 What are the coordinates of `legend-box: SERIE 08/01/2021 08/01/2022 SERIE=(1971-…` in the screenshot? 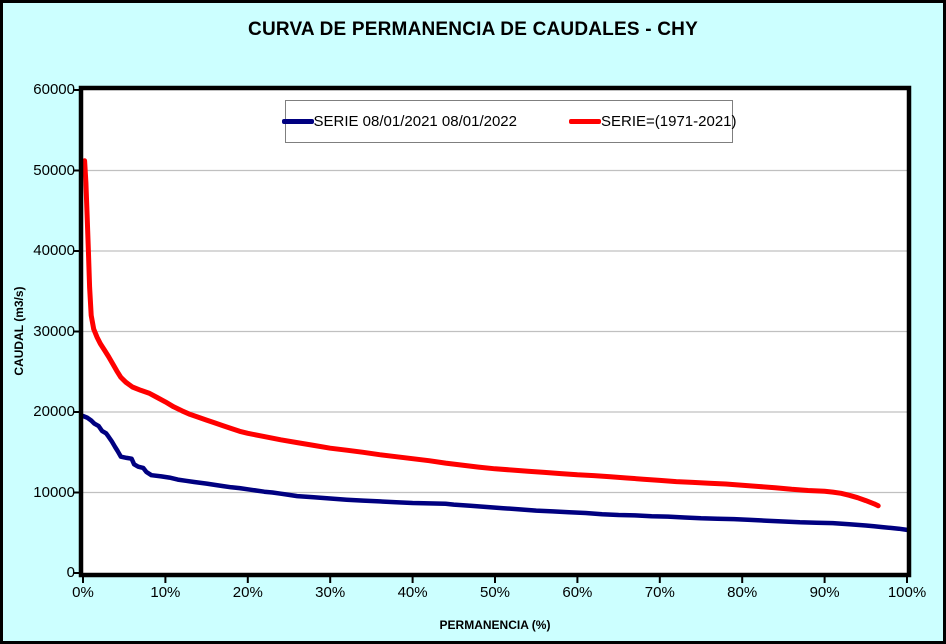 It's located at (509, 121).